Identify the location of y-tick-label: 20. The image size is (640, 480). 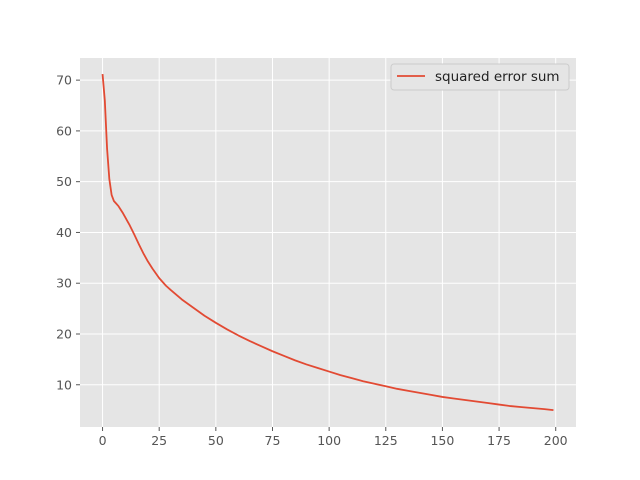
(64, 333).